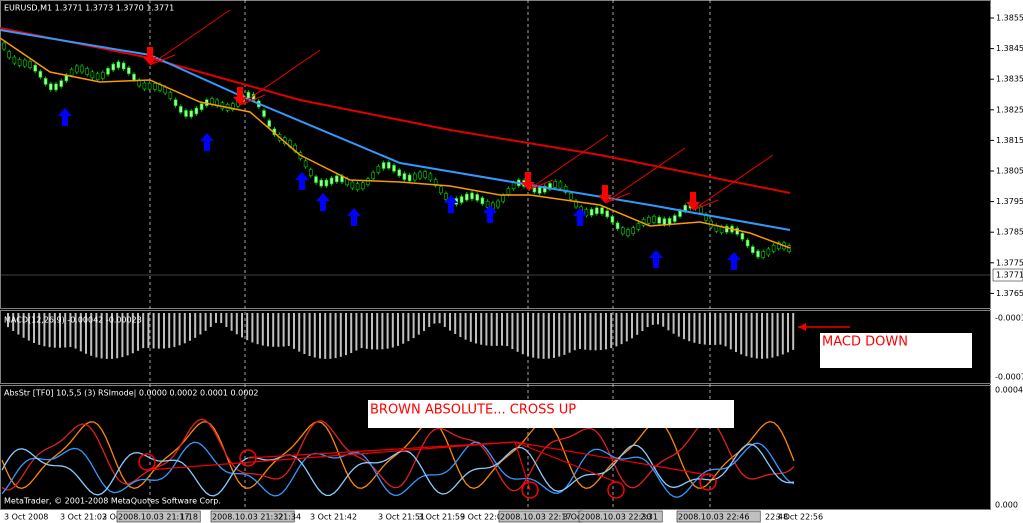 The width and height of the screenshot is (1023, 523). I want to click on annotation: BROWN ABSOLUTE... CROSS UP, so click(473, 410).